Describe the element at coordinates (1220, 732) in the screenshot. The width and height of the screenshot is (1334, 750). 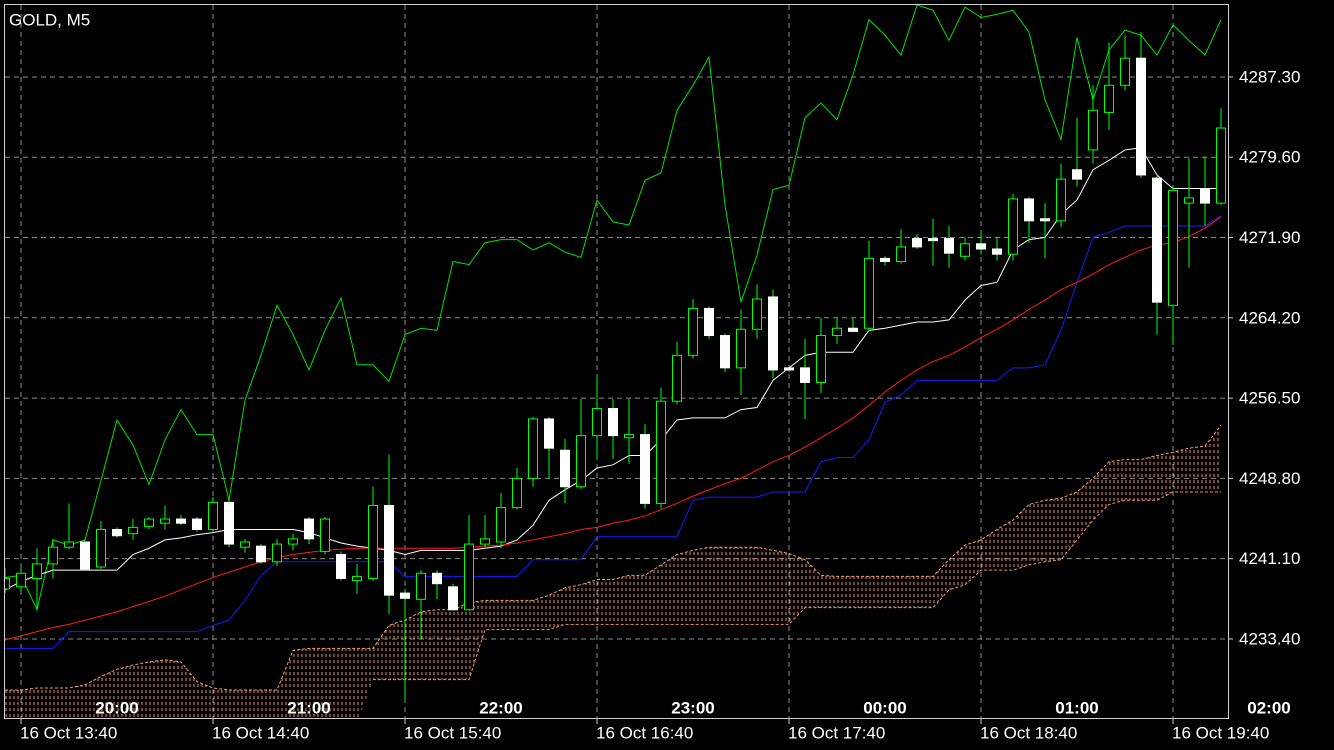
I see `x-tick-label: 16 Oct 19:40` at that location.